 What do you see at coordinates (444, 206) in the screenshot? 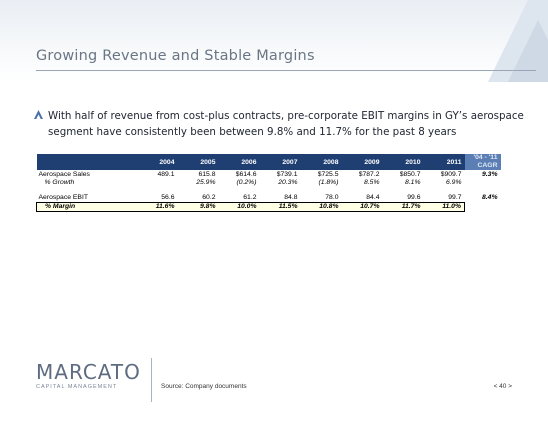
I see `margin-value: 11.0%` at bounding box center [444, 206].